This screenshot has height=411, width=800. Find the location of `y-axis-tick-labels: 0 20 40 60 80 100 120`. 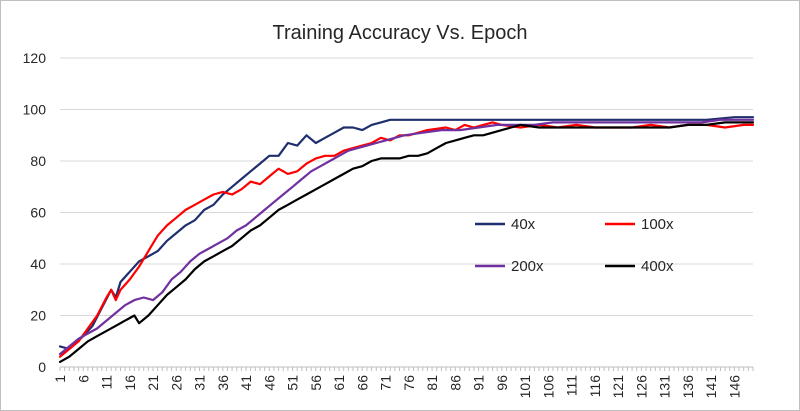

y-axis-tick-labels: 0 20 40 60 80 100 120 is located at coordinates (35, 212).